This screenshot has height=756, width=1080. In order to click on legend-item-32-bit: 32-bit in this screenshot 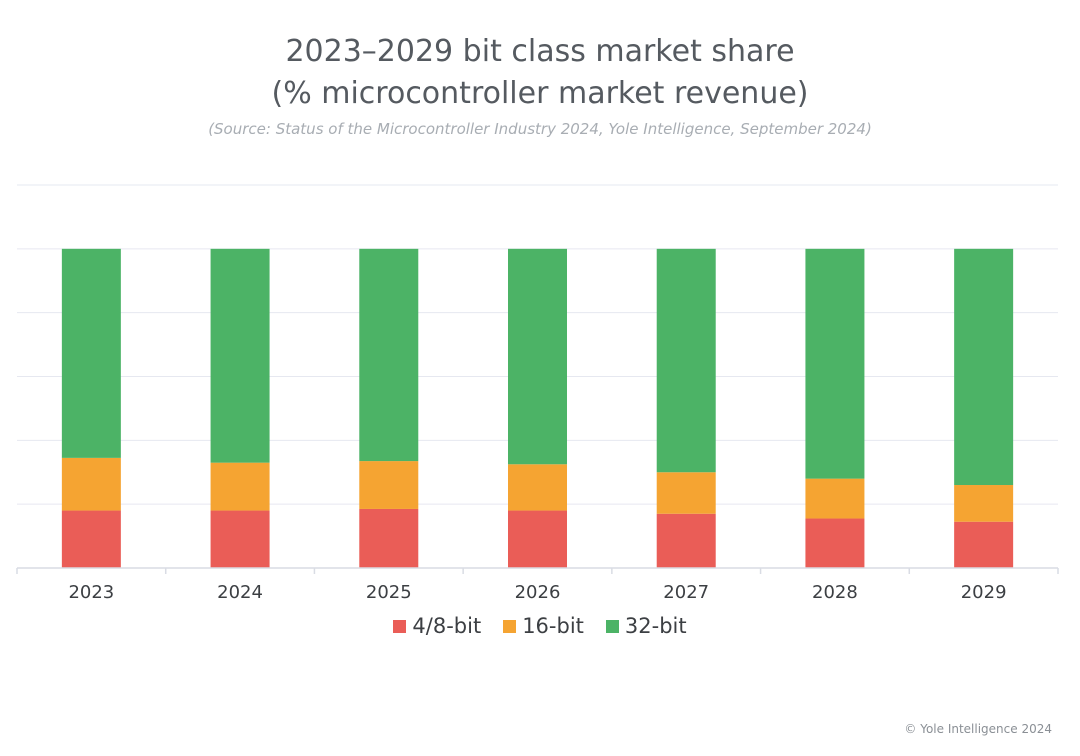, I will do `click(646, 626)`.